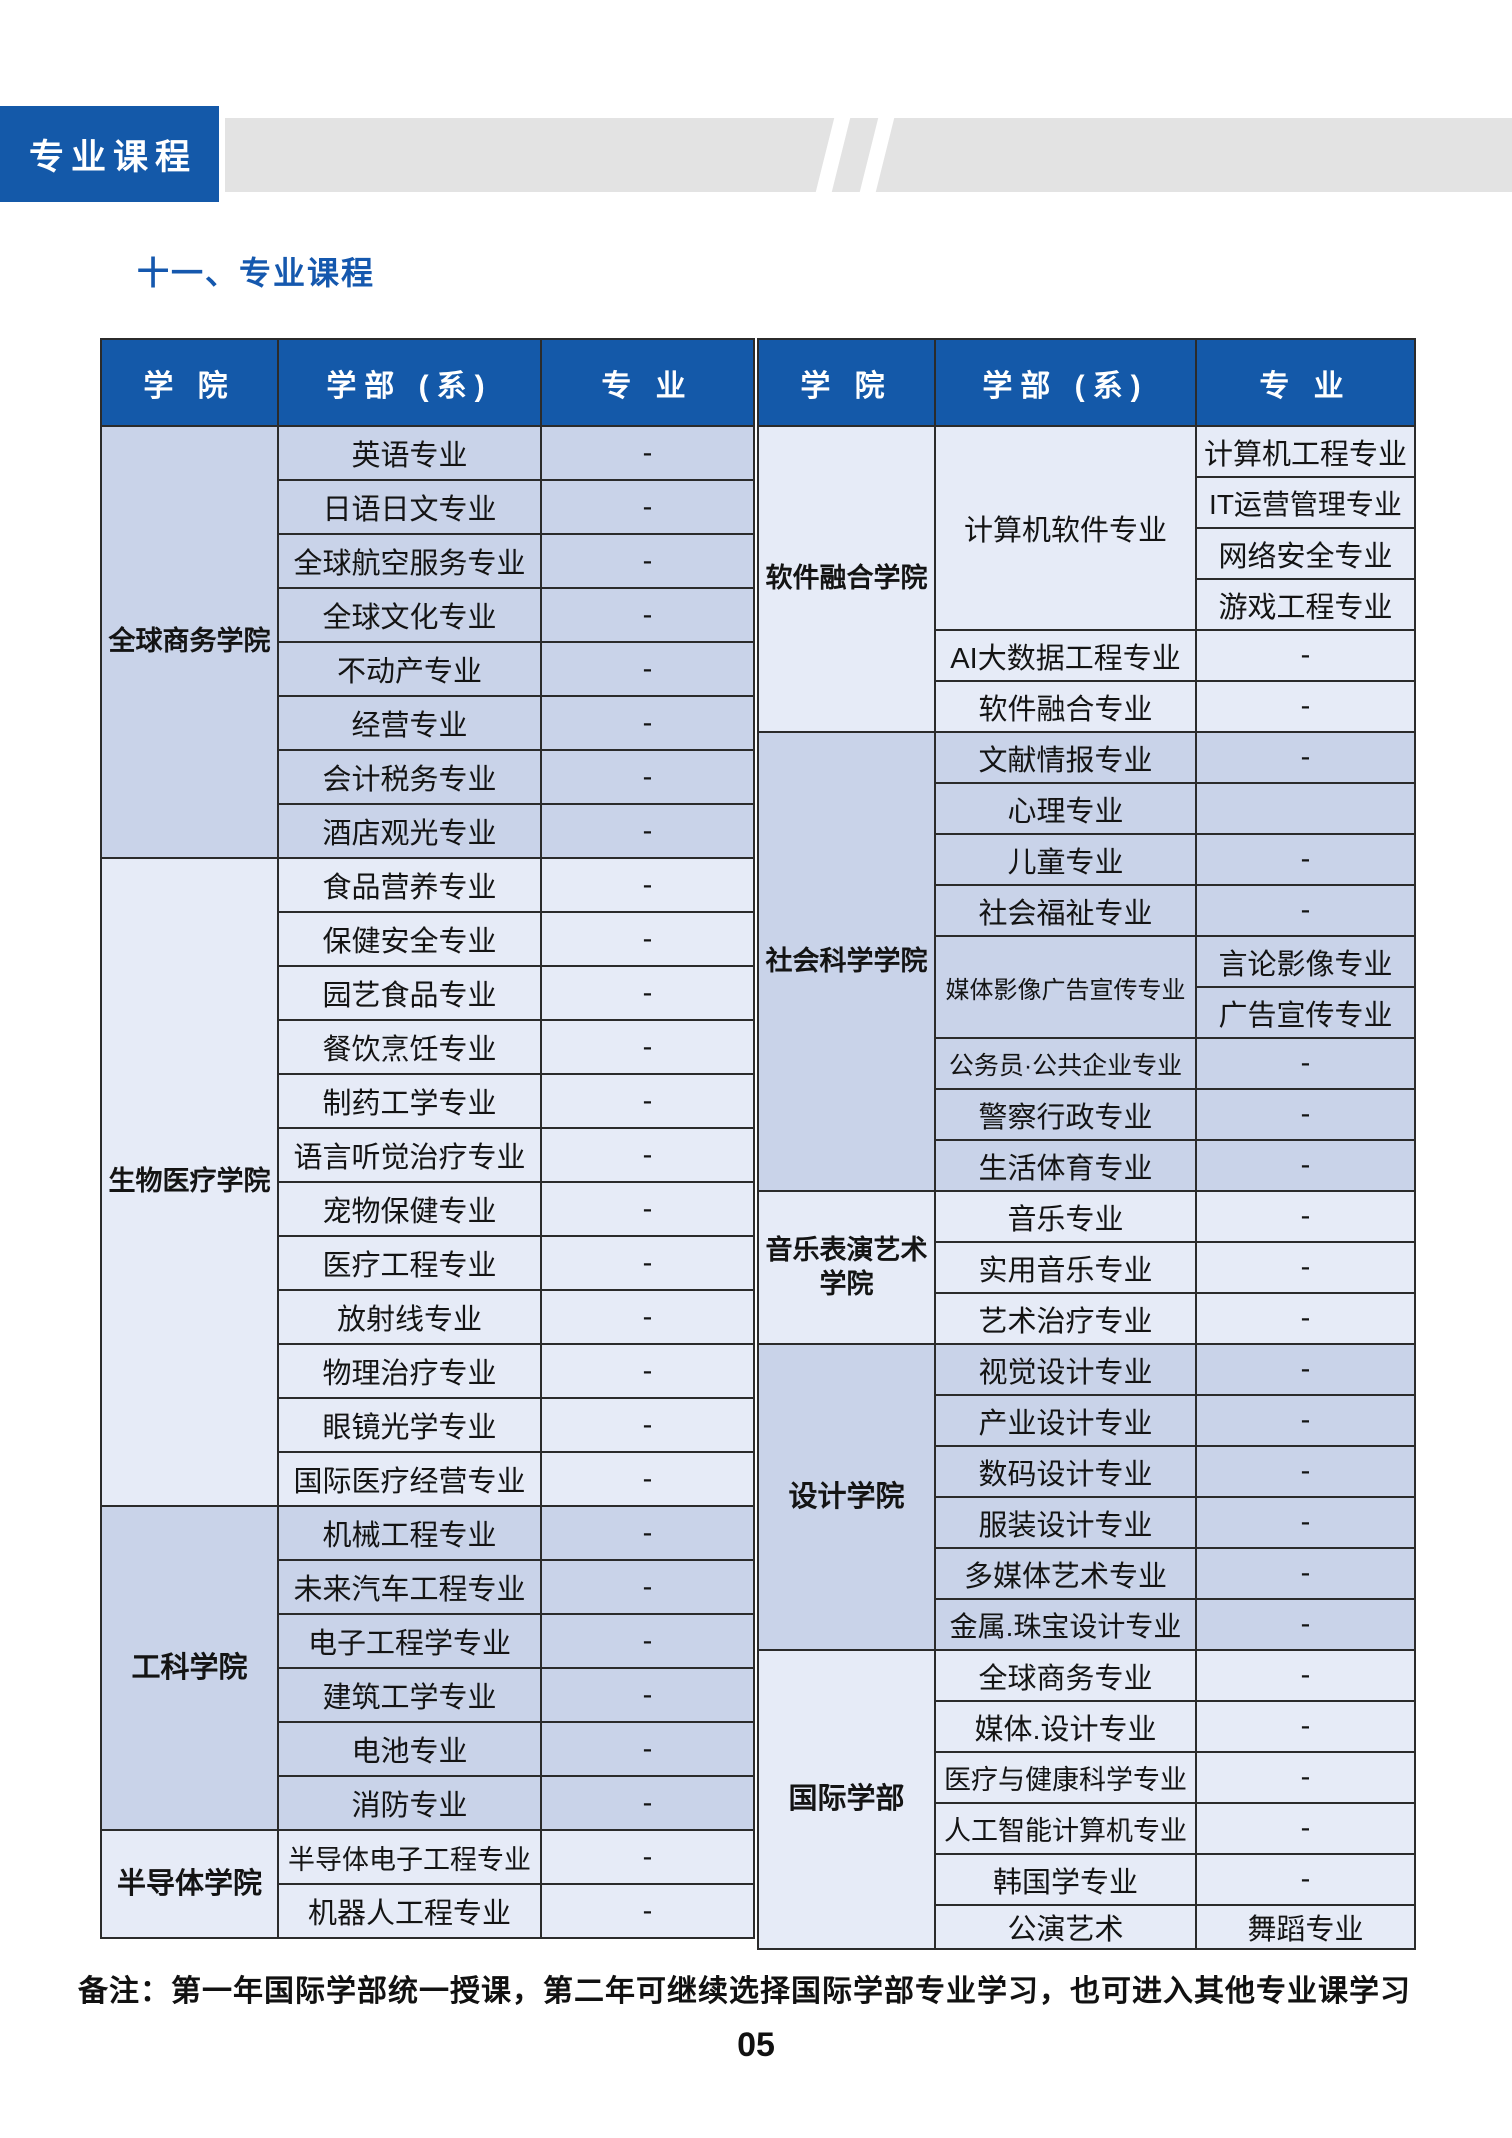  What do you see at coordinates (1305, 1927) in the screenshot?
I see `major-cell: 舞蹈专业` at bounding box center [1305, 1927].